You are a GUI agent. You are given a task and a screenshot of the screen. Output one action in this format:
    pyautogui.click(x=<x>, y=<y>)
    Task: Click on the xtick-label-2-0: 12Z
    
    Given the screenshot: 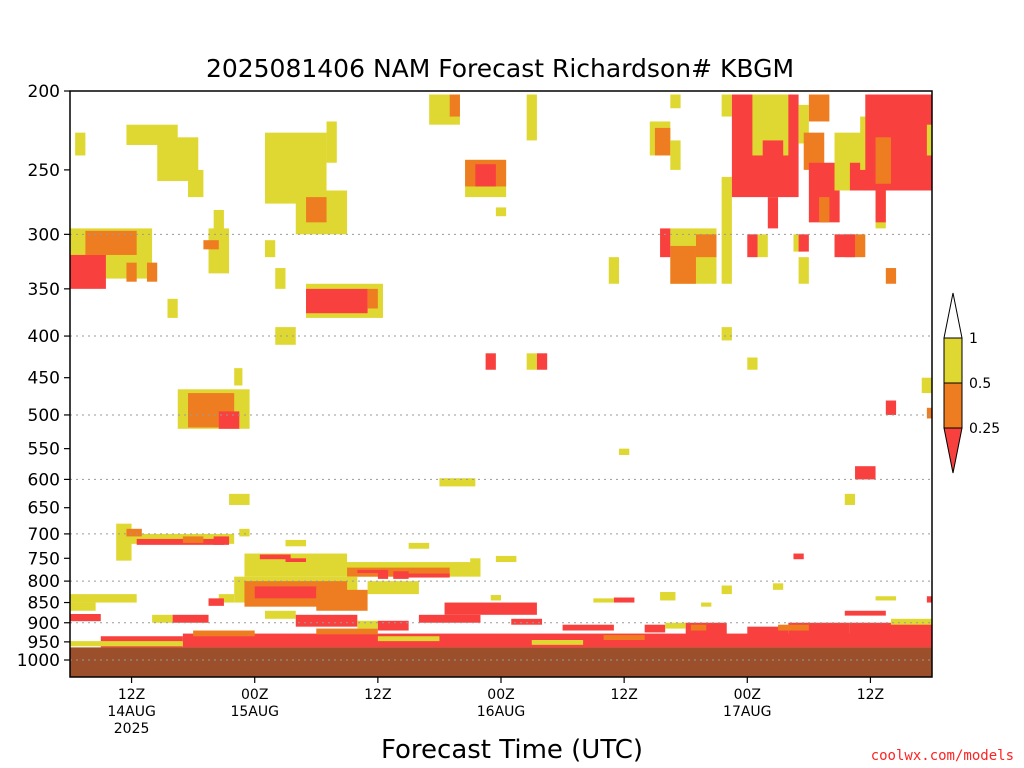 What is the action you would take?
    pyautogui.click(x=377, y=695)
    